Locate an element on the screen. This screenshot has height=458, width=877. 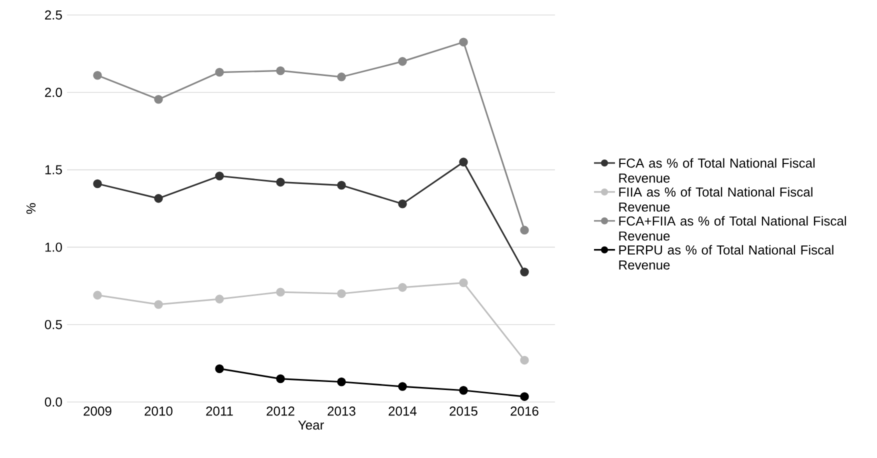
x-tick-label: 2011 is located at coordinates (219, 411).